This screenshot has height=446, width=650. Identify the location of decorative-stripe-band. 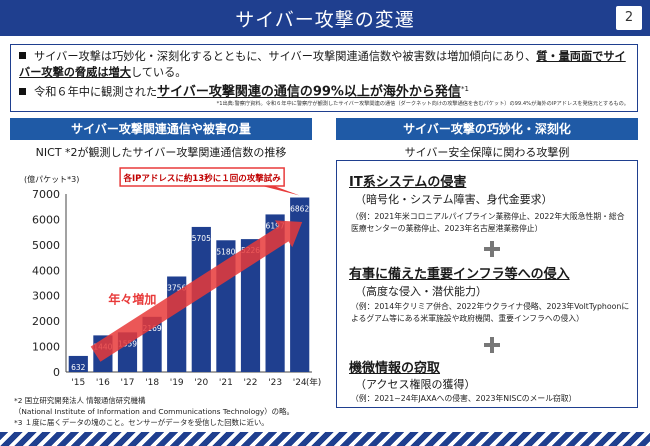
(325, 439).